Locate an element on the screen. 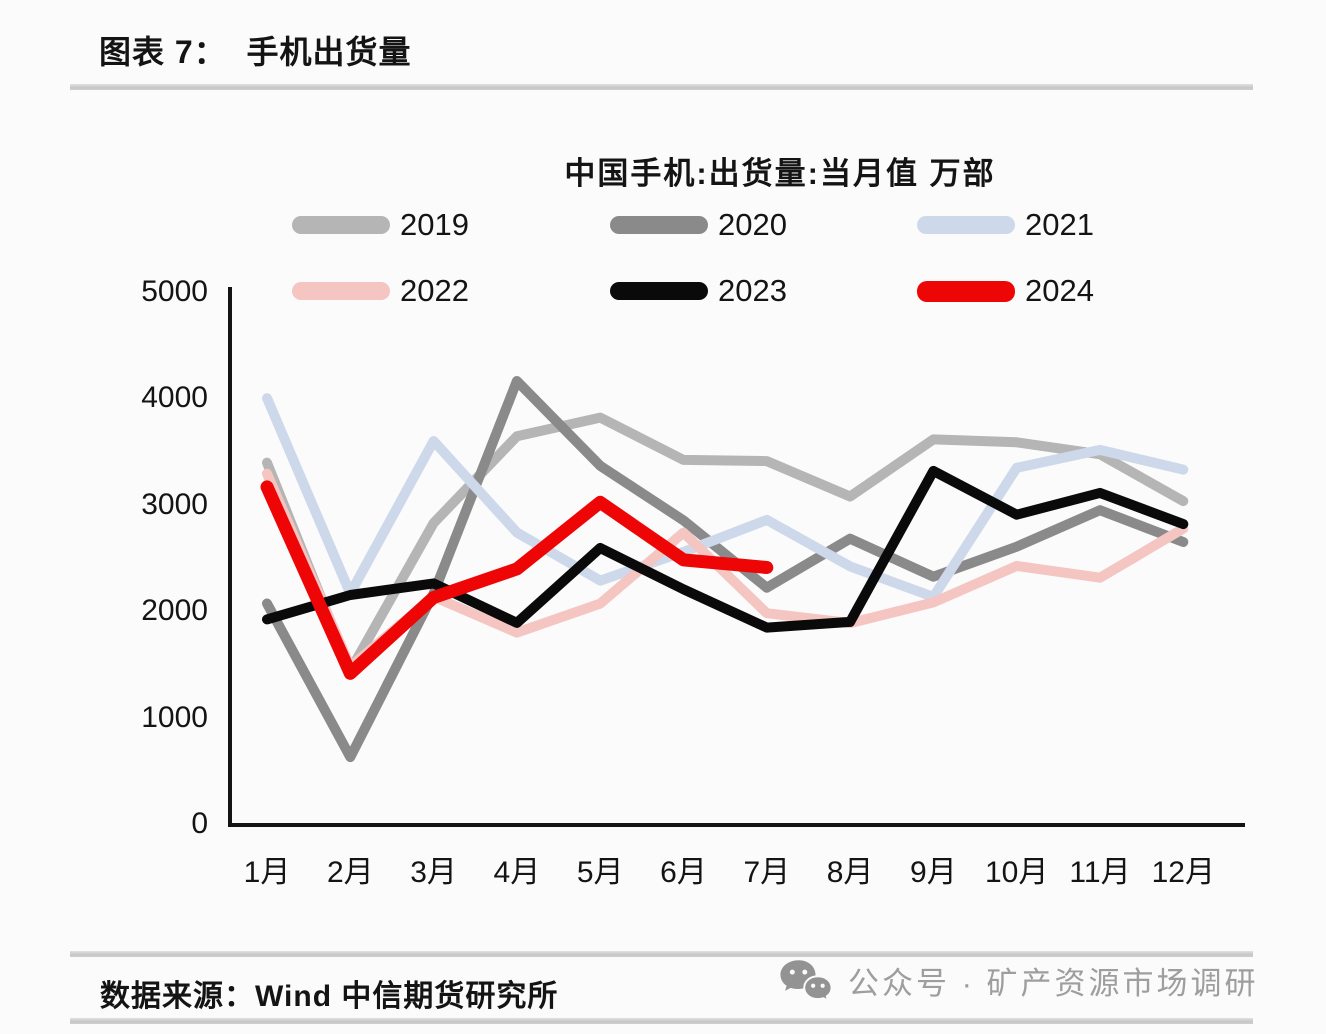  legend-item-2021: 2021 is located at coordinates (1005, 225).